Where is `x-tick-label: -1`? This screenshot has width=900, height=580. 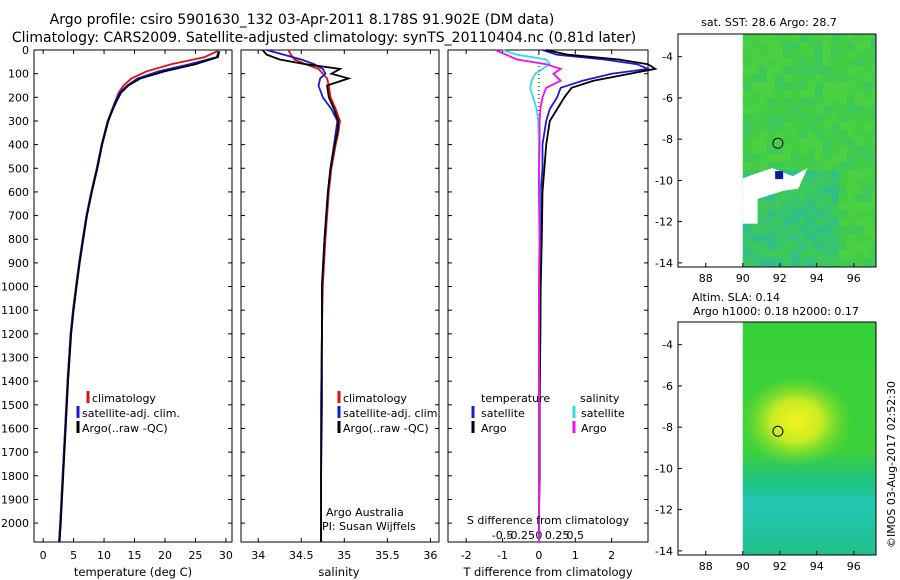
x-tick-label: -1 is located at coordinates (502, 555).